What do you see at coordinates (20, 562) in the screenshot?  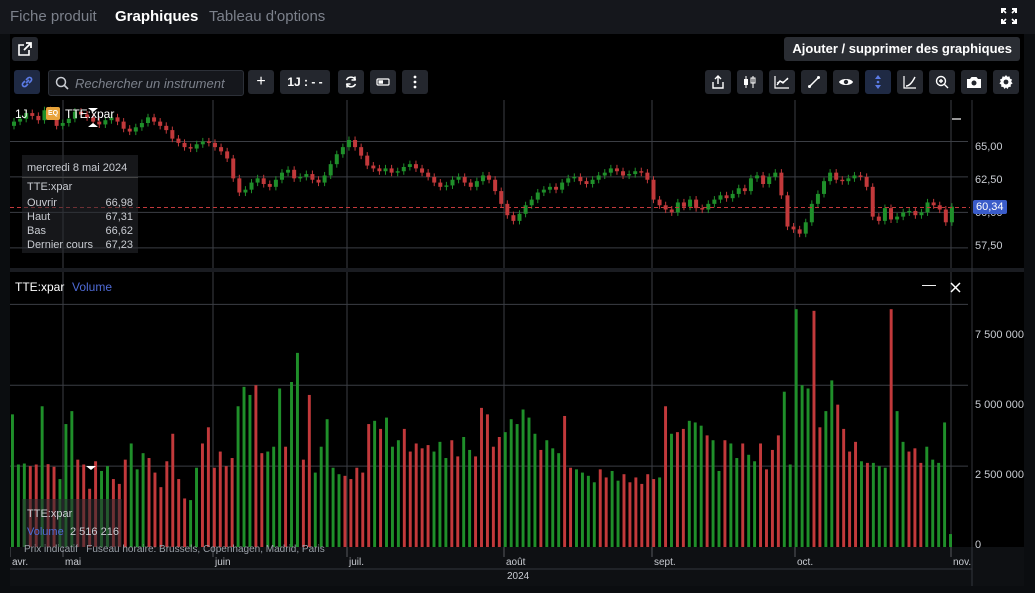 I see `month-label-avr: avr.` at bounding box center [20, 562].